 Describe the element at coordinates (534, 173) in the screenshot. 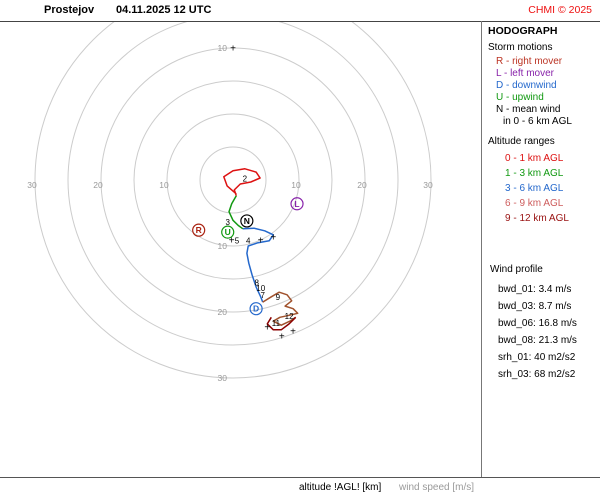

I see `altitude-range-item-13: 1 - 3 km AGL` at that location.